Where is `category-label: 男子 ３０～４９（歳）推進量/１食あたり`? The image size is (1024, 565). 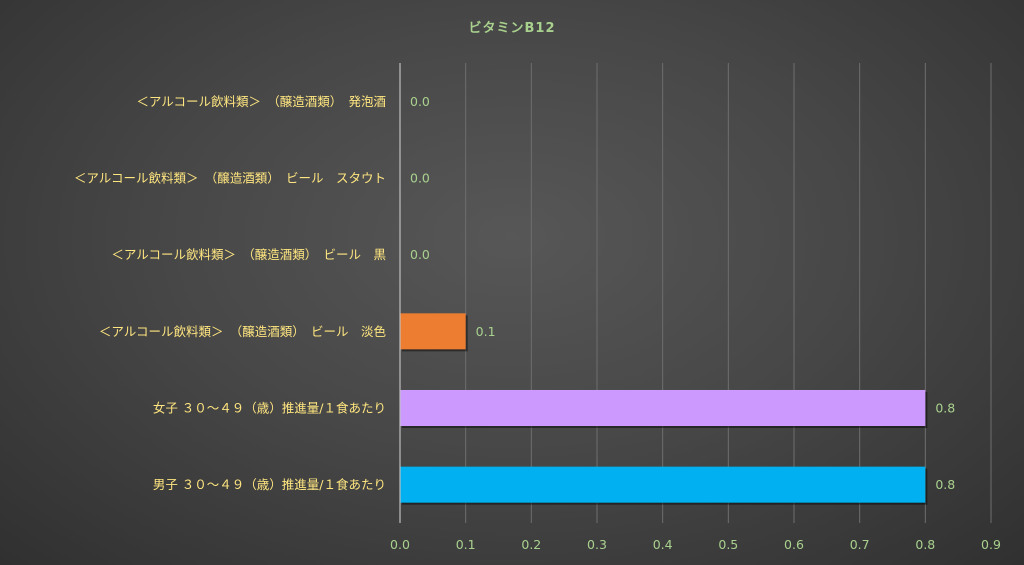
category-label: 男子 ３０～４９（歳）推進量/１食あたり is located at coordinates (269, 484).